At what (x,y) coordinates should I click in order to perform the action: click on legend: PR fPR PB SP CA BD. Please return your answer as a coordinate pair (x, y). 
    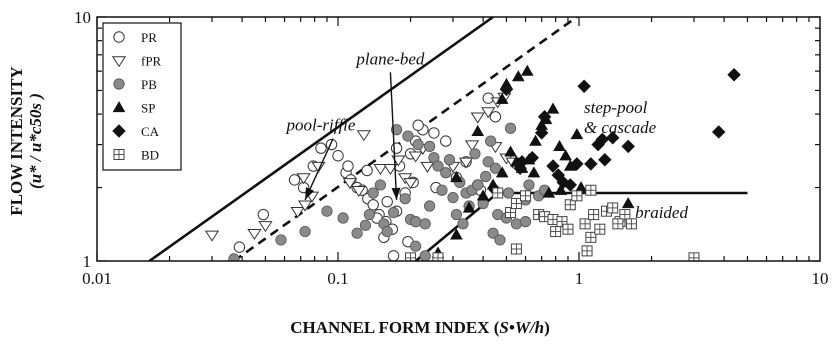
    Looking at the image, I should click on (142, 96).